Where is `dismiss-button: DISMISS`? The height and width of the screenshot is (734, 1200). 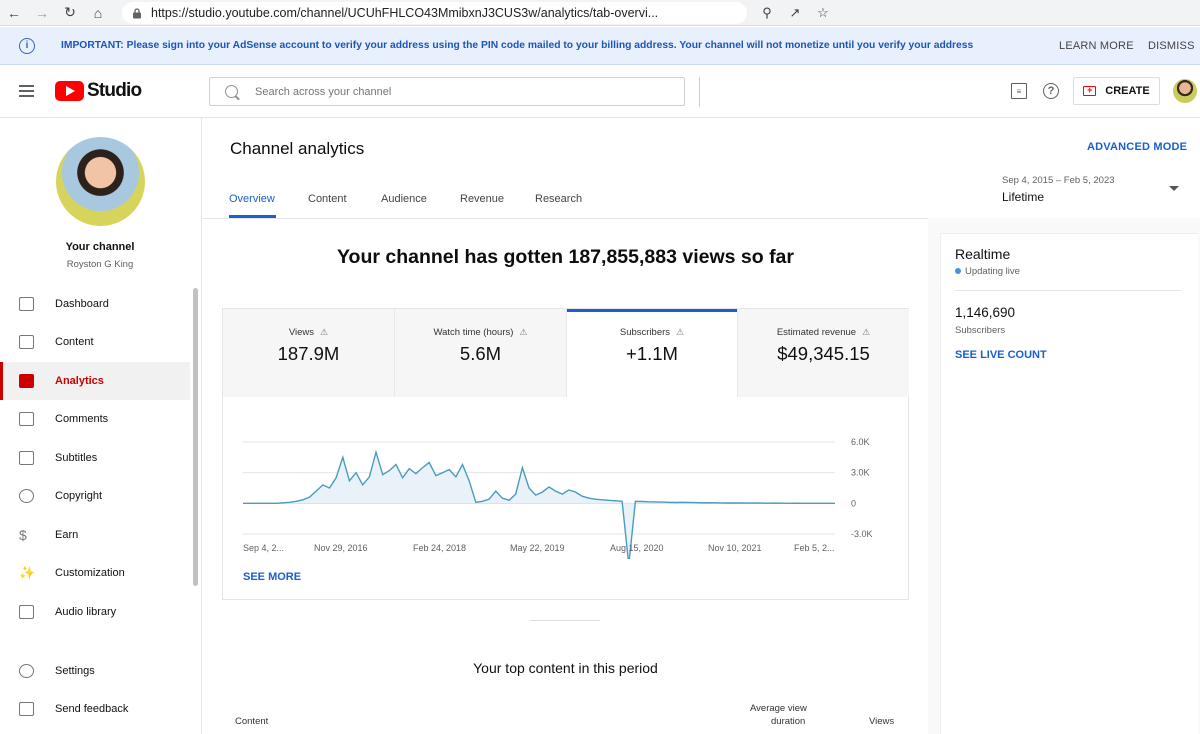 dismiss-button: DISMISS is located at coordinates (1171, 46).